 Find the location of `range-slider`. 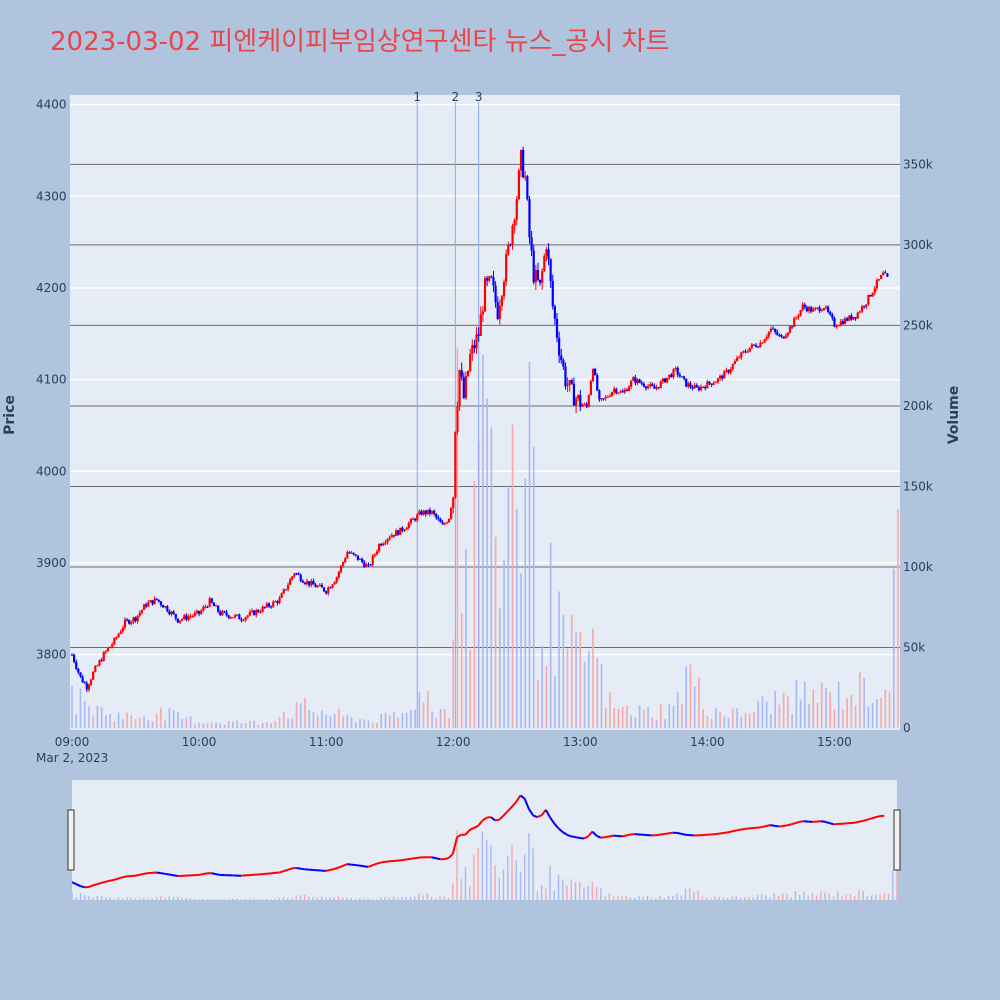

range-slider is located at coordinates (484, 840).